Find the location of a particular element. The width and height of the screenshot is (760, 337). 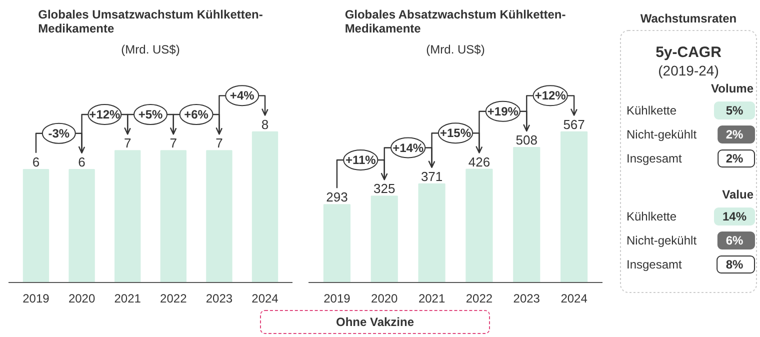

chart-title: Globales Umsatzwachstum Kühlketten-Medikamente is located at coordinates (150, 22).